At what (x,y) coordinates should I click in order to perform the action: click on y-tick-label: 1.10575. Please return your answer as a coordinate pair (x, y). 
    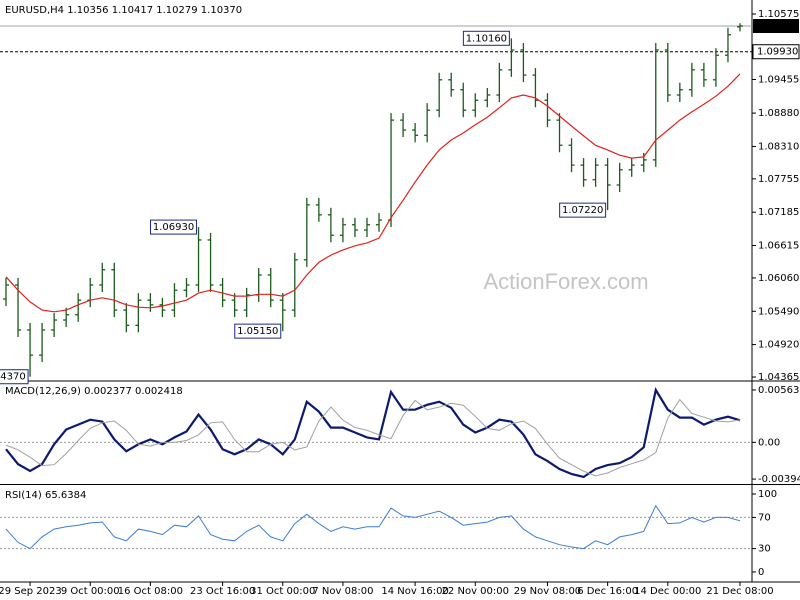
    Looking at the image, I should click on (778, 14).